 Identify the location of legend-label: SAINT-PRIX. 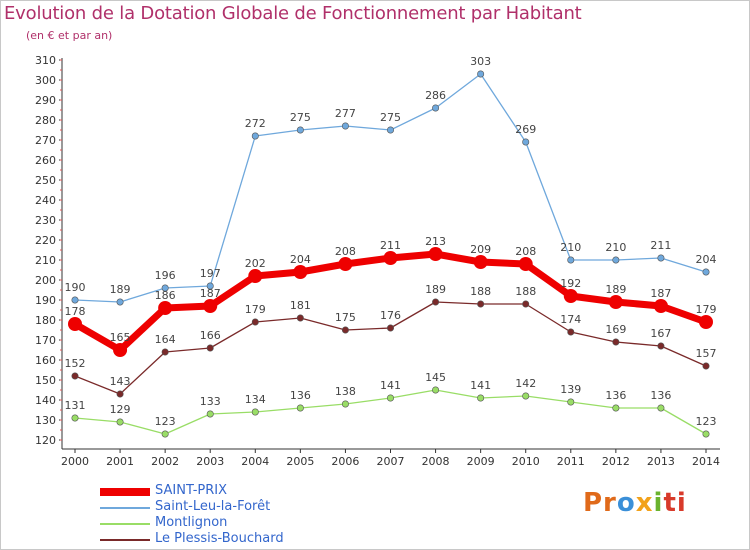
(191, 490).